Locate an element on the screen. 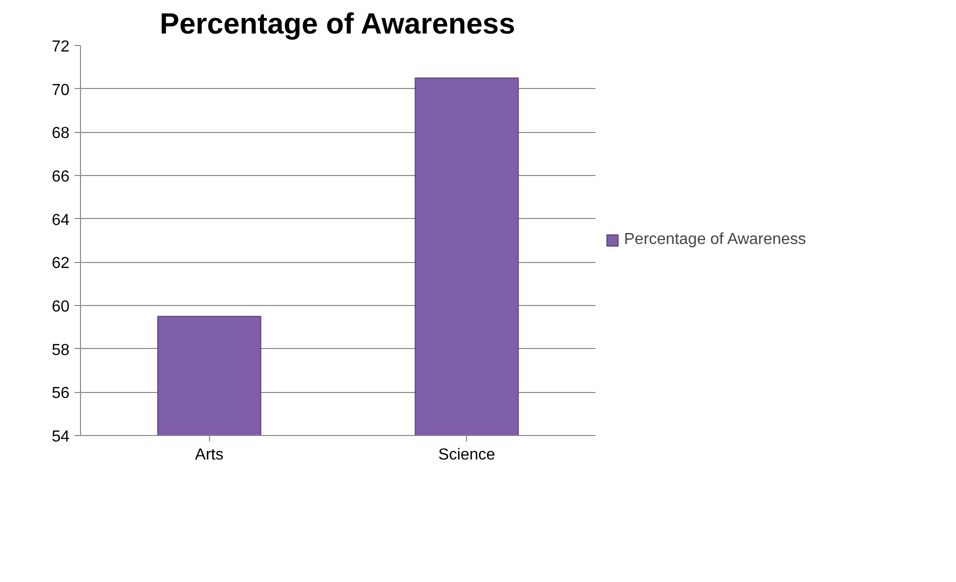 The width and height of the screenshot is (956, 582). x-tick-label: Science is located at coordinates (467, 455).